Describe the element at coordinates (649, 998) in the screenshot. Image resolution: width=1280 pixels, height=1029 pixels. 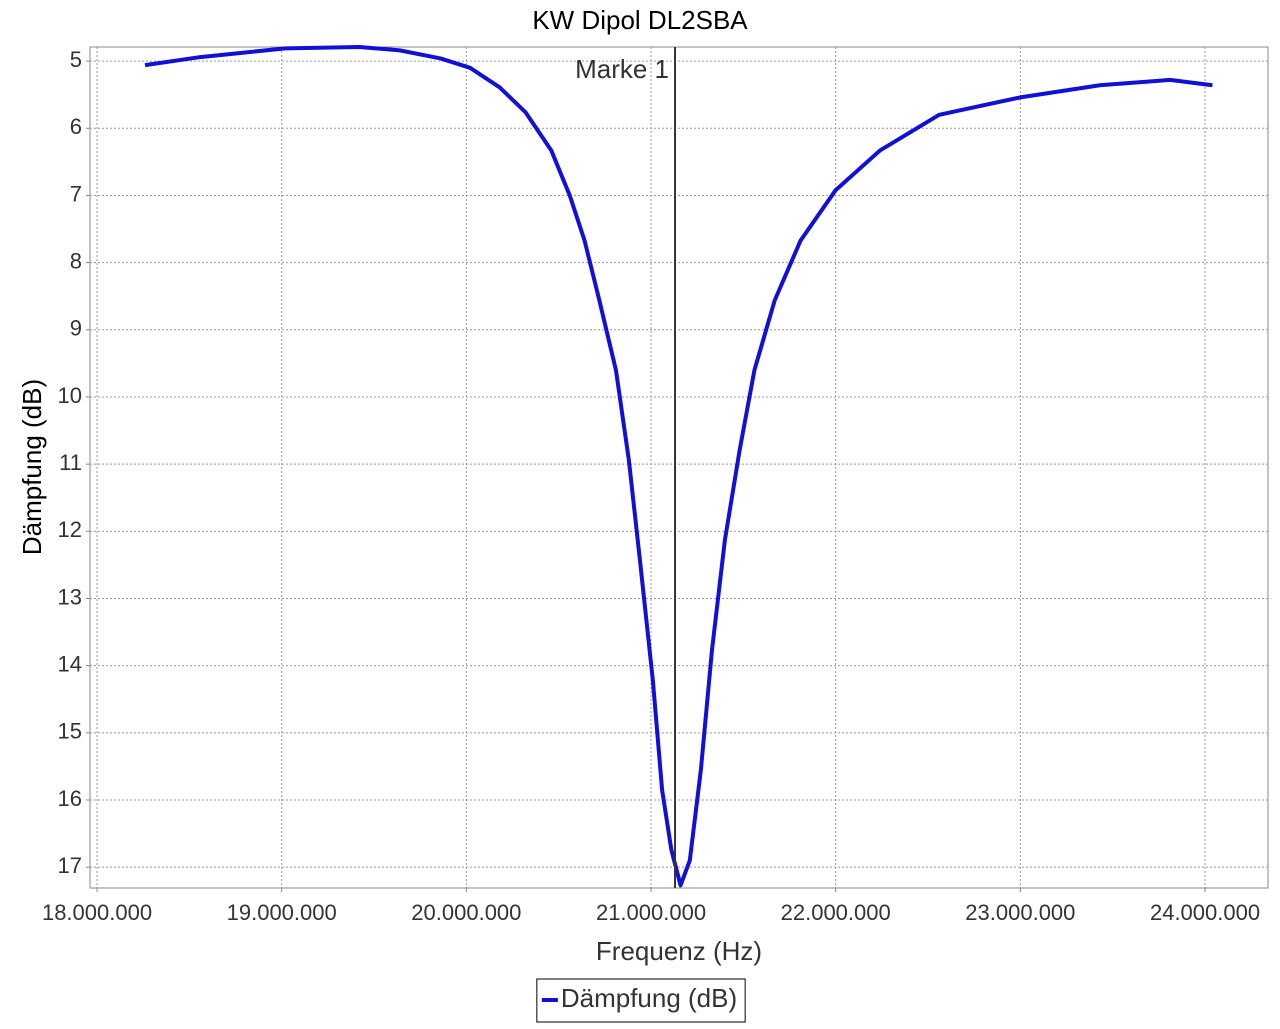
I see `legend-label: Dämpfung (dB)` at that location.